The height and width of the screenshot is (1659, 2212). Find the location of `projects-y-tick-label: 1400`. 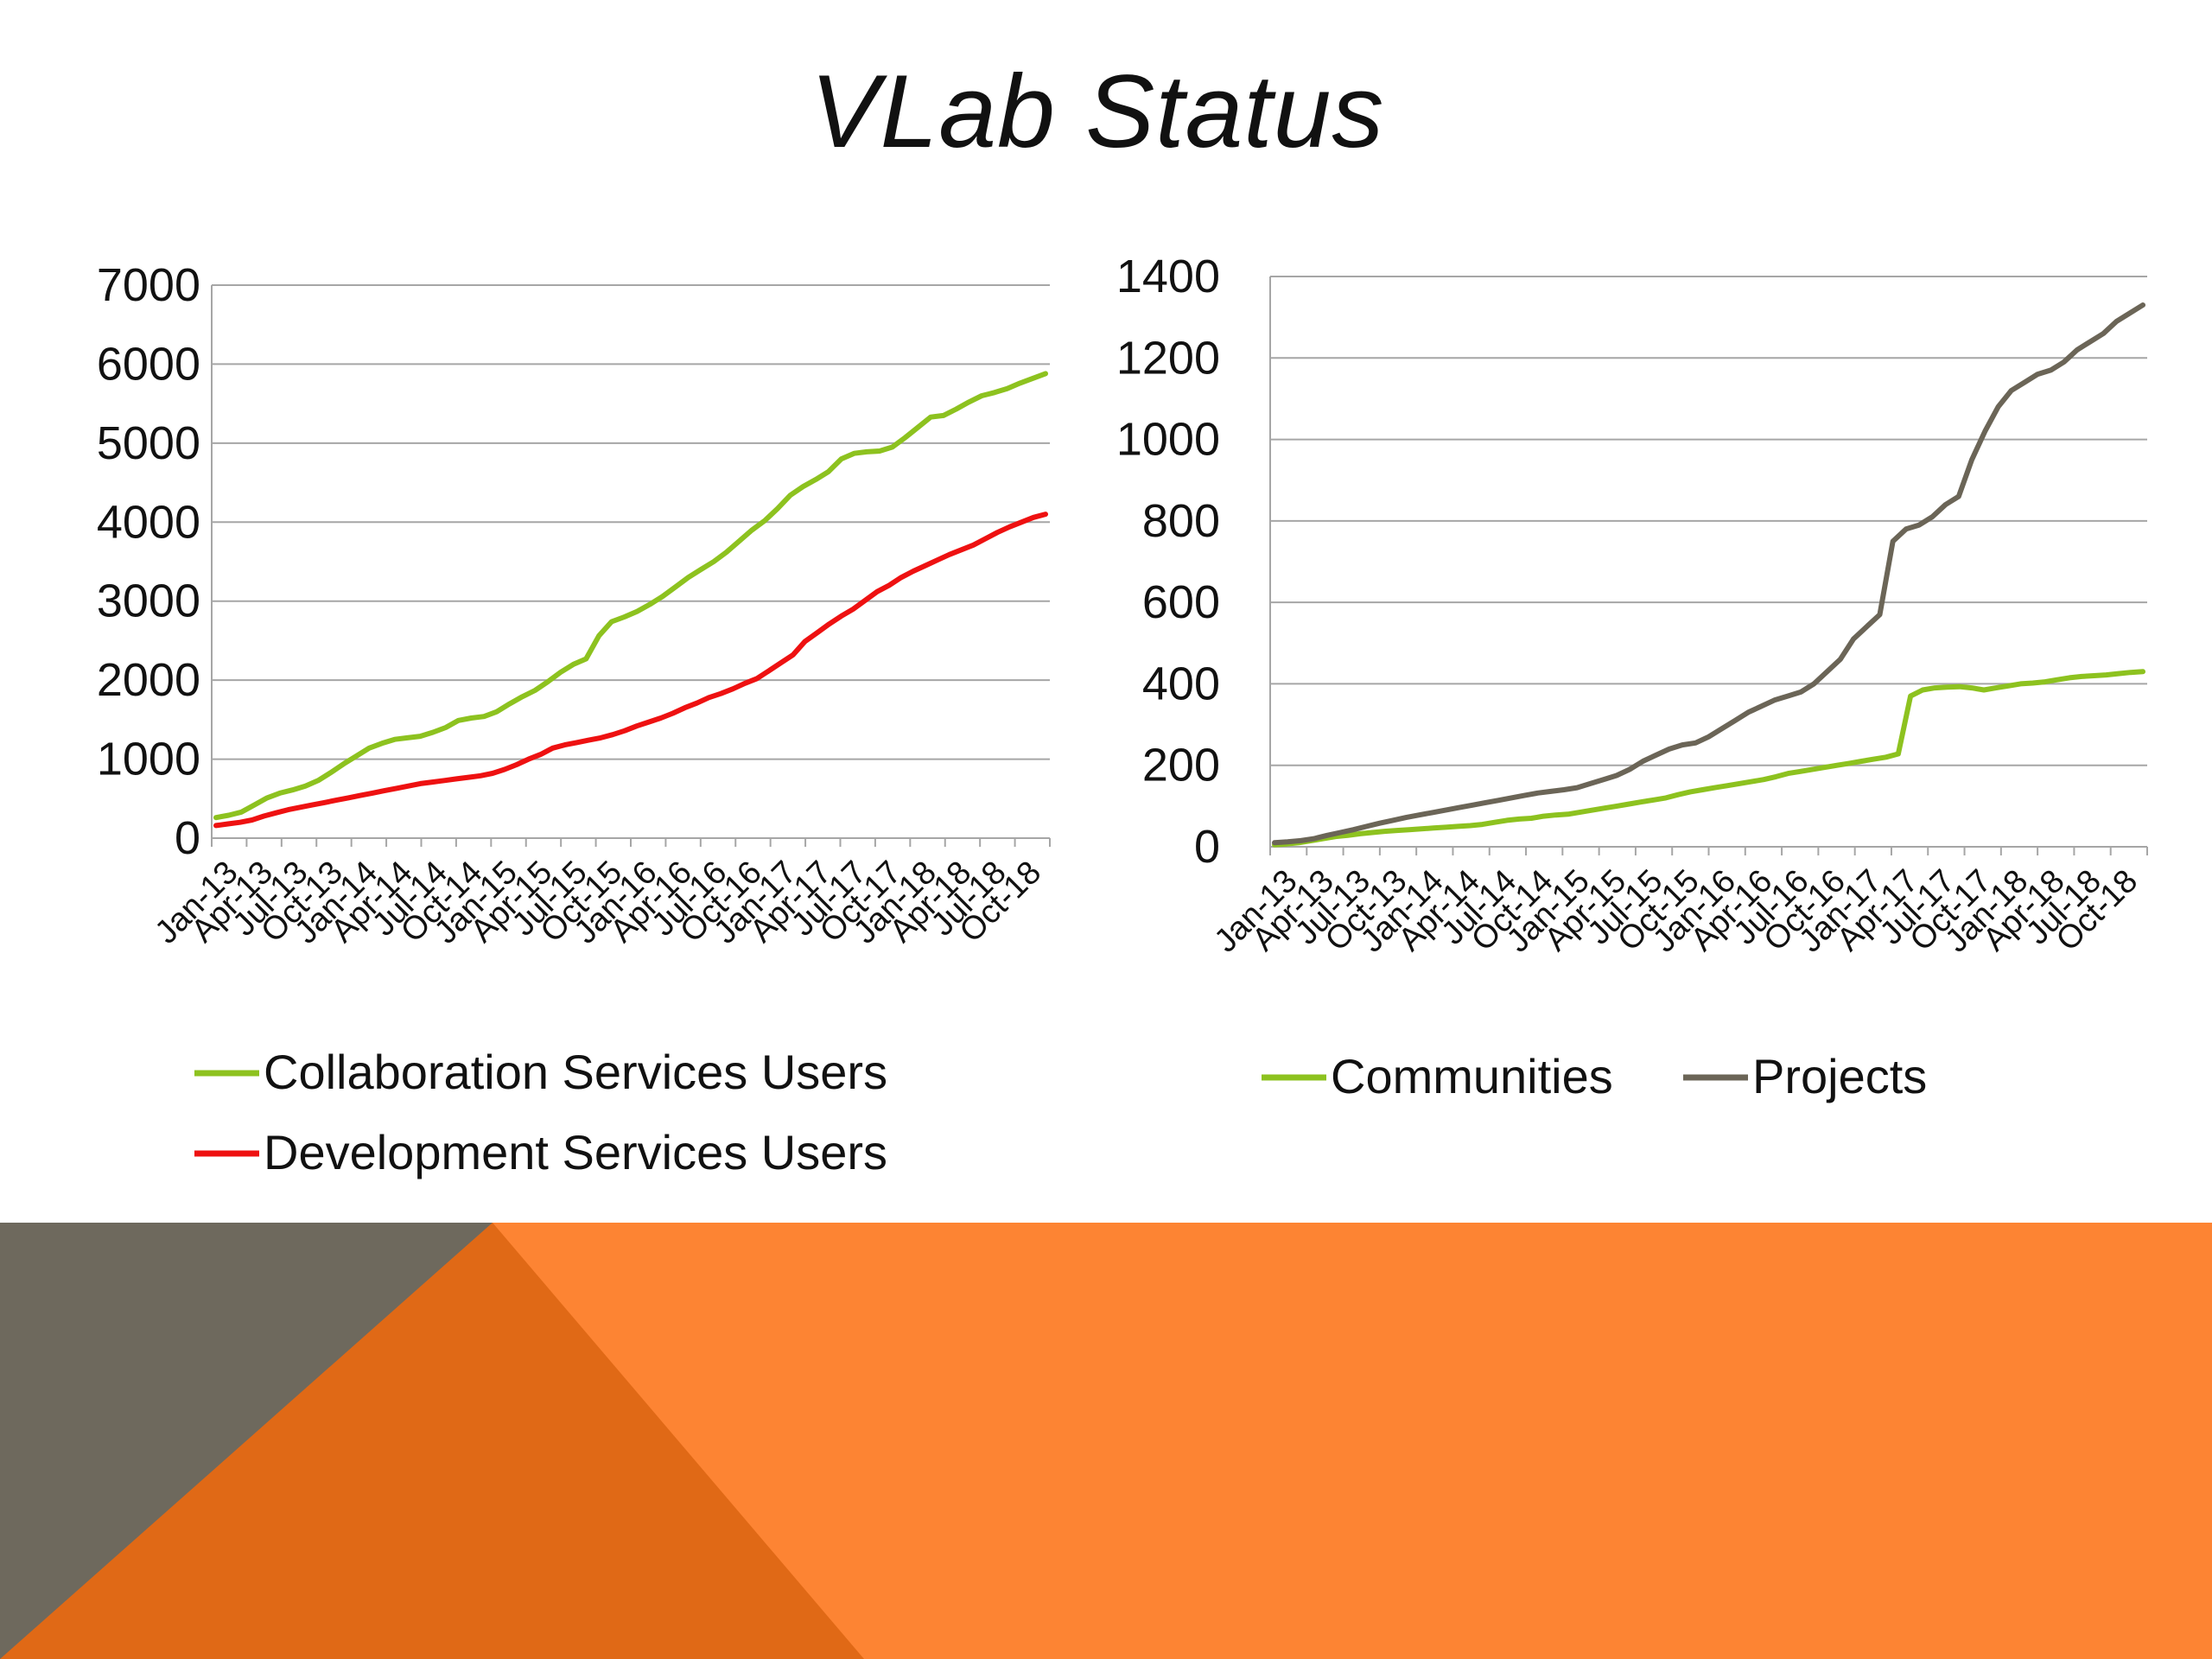

projects-y-tick-label: 1400 is located at coordinates (1168, 276).